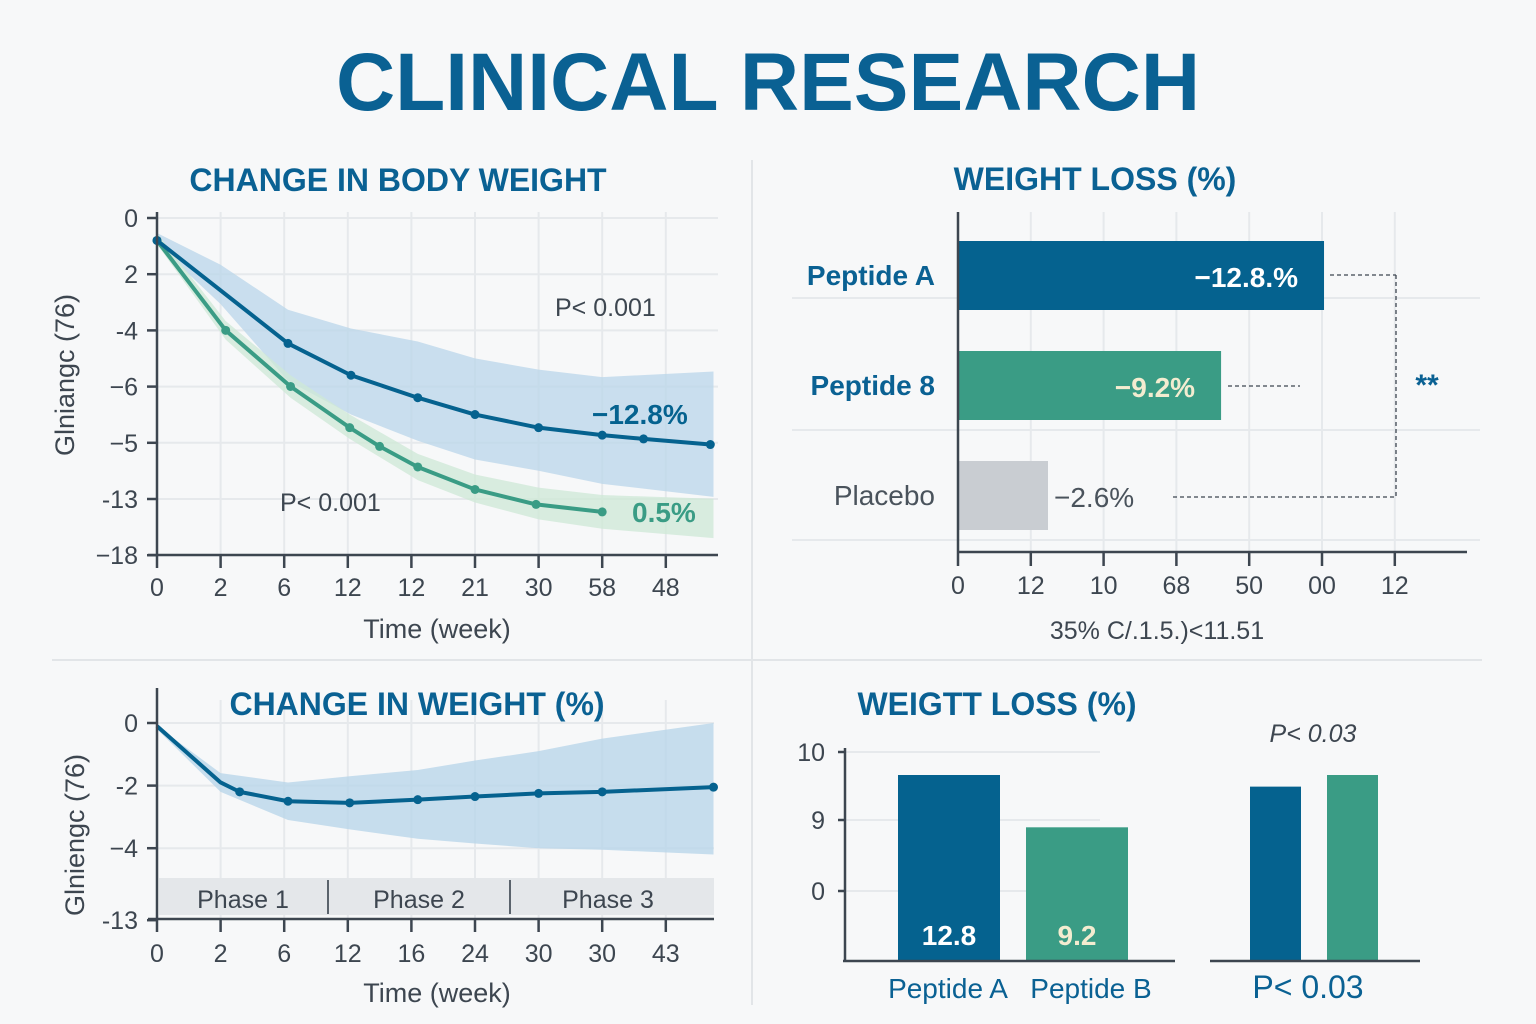 The height and width of the screenshot is (1024, 1536). Describe the element at coordinates (127, 787) in the screenshot. I see `y-tick-label: -2` at that location.